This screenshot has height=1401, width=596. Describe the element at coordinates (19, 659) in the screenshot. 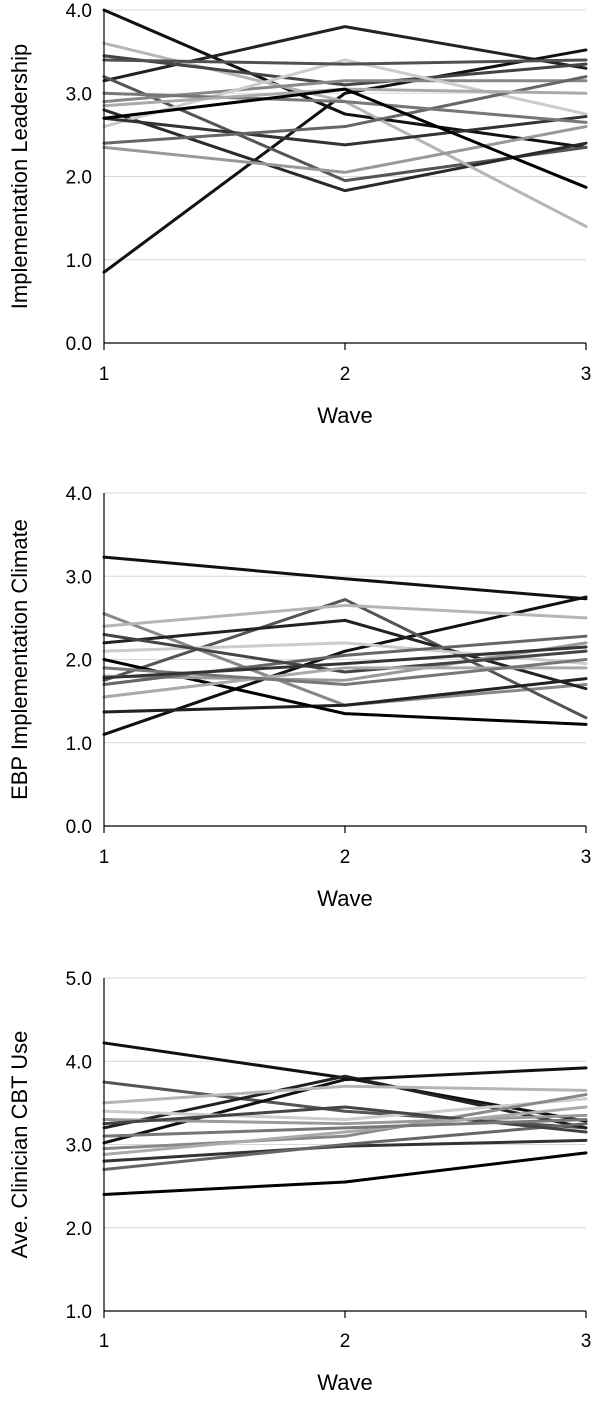

I see `y-axis-title: EBP Implementation Climate` at that location.